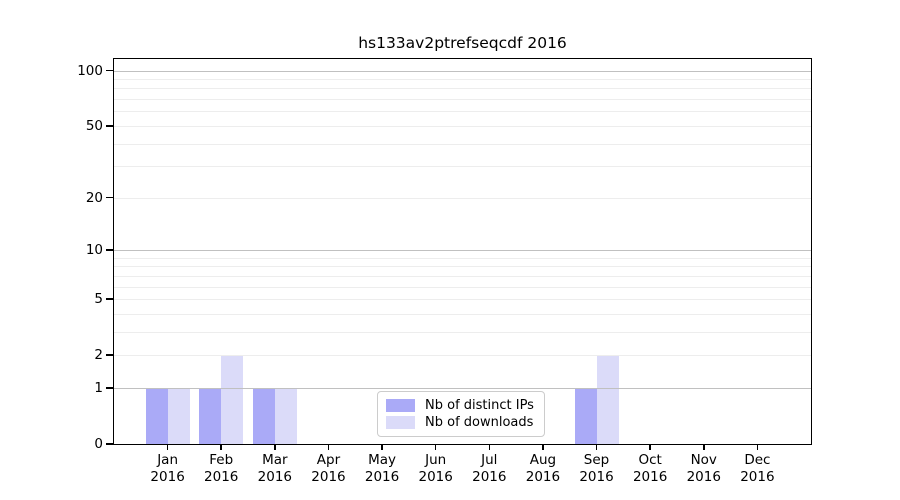  I want to click on x-tick-month: Oct, so click(650, 460).